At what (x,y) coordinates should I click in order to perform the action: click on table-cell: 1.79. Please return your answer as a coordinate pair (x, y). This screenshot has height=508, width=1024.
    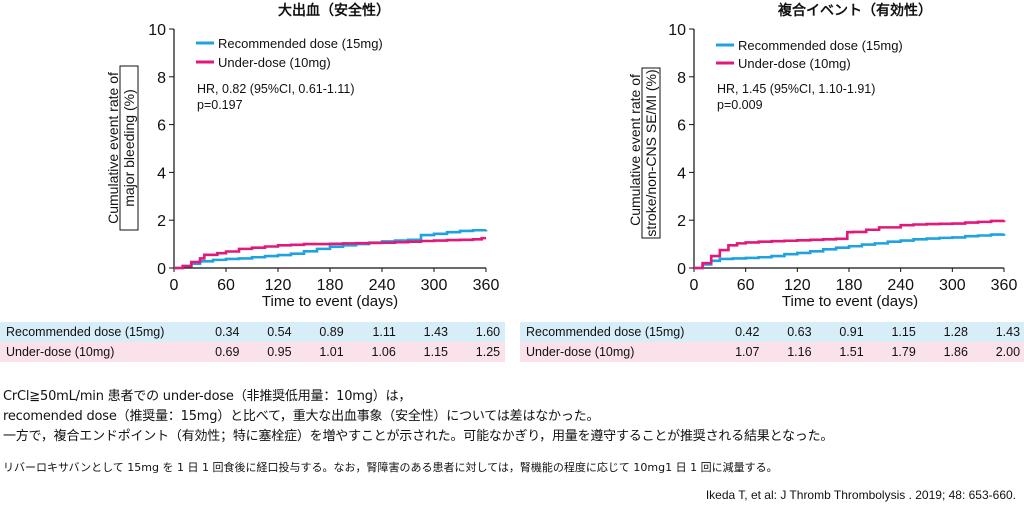
    Looking at the image, I should click on (903, 352).